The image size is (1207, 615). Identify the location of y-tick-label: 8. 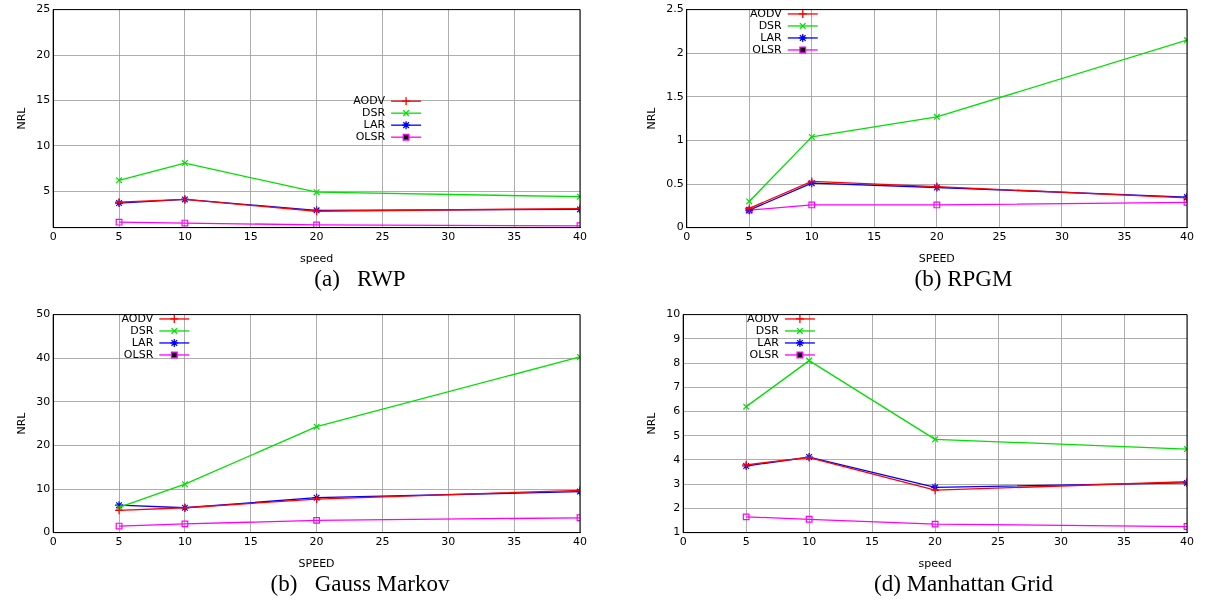
(677, 362).